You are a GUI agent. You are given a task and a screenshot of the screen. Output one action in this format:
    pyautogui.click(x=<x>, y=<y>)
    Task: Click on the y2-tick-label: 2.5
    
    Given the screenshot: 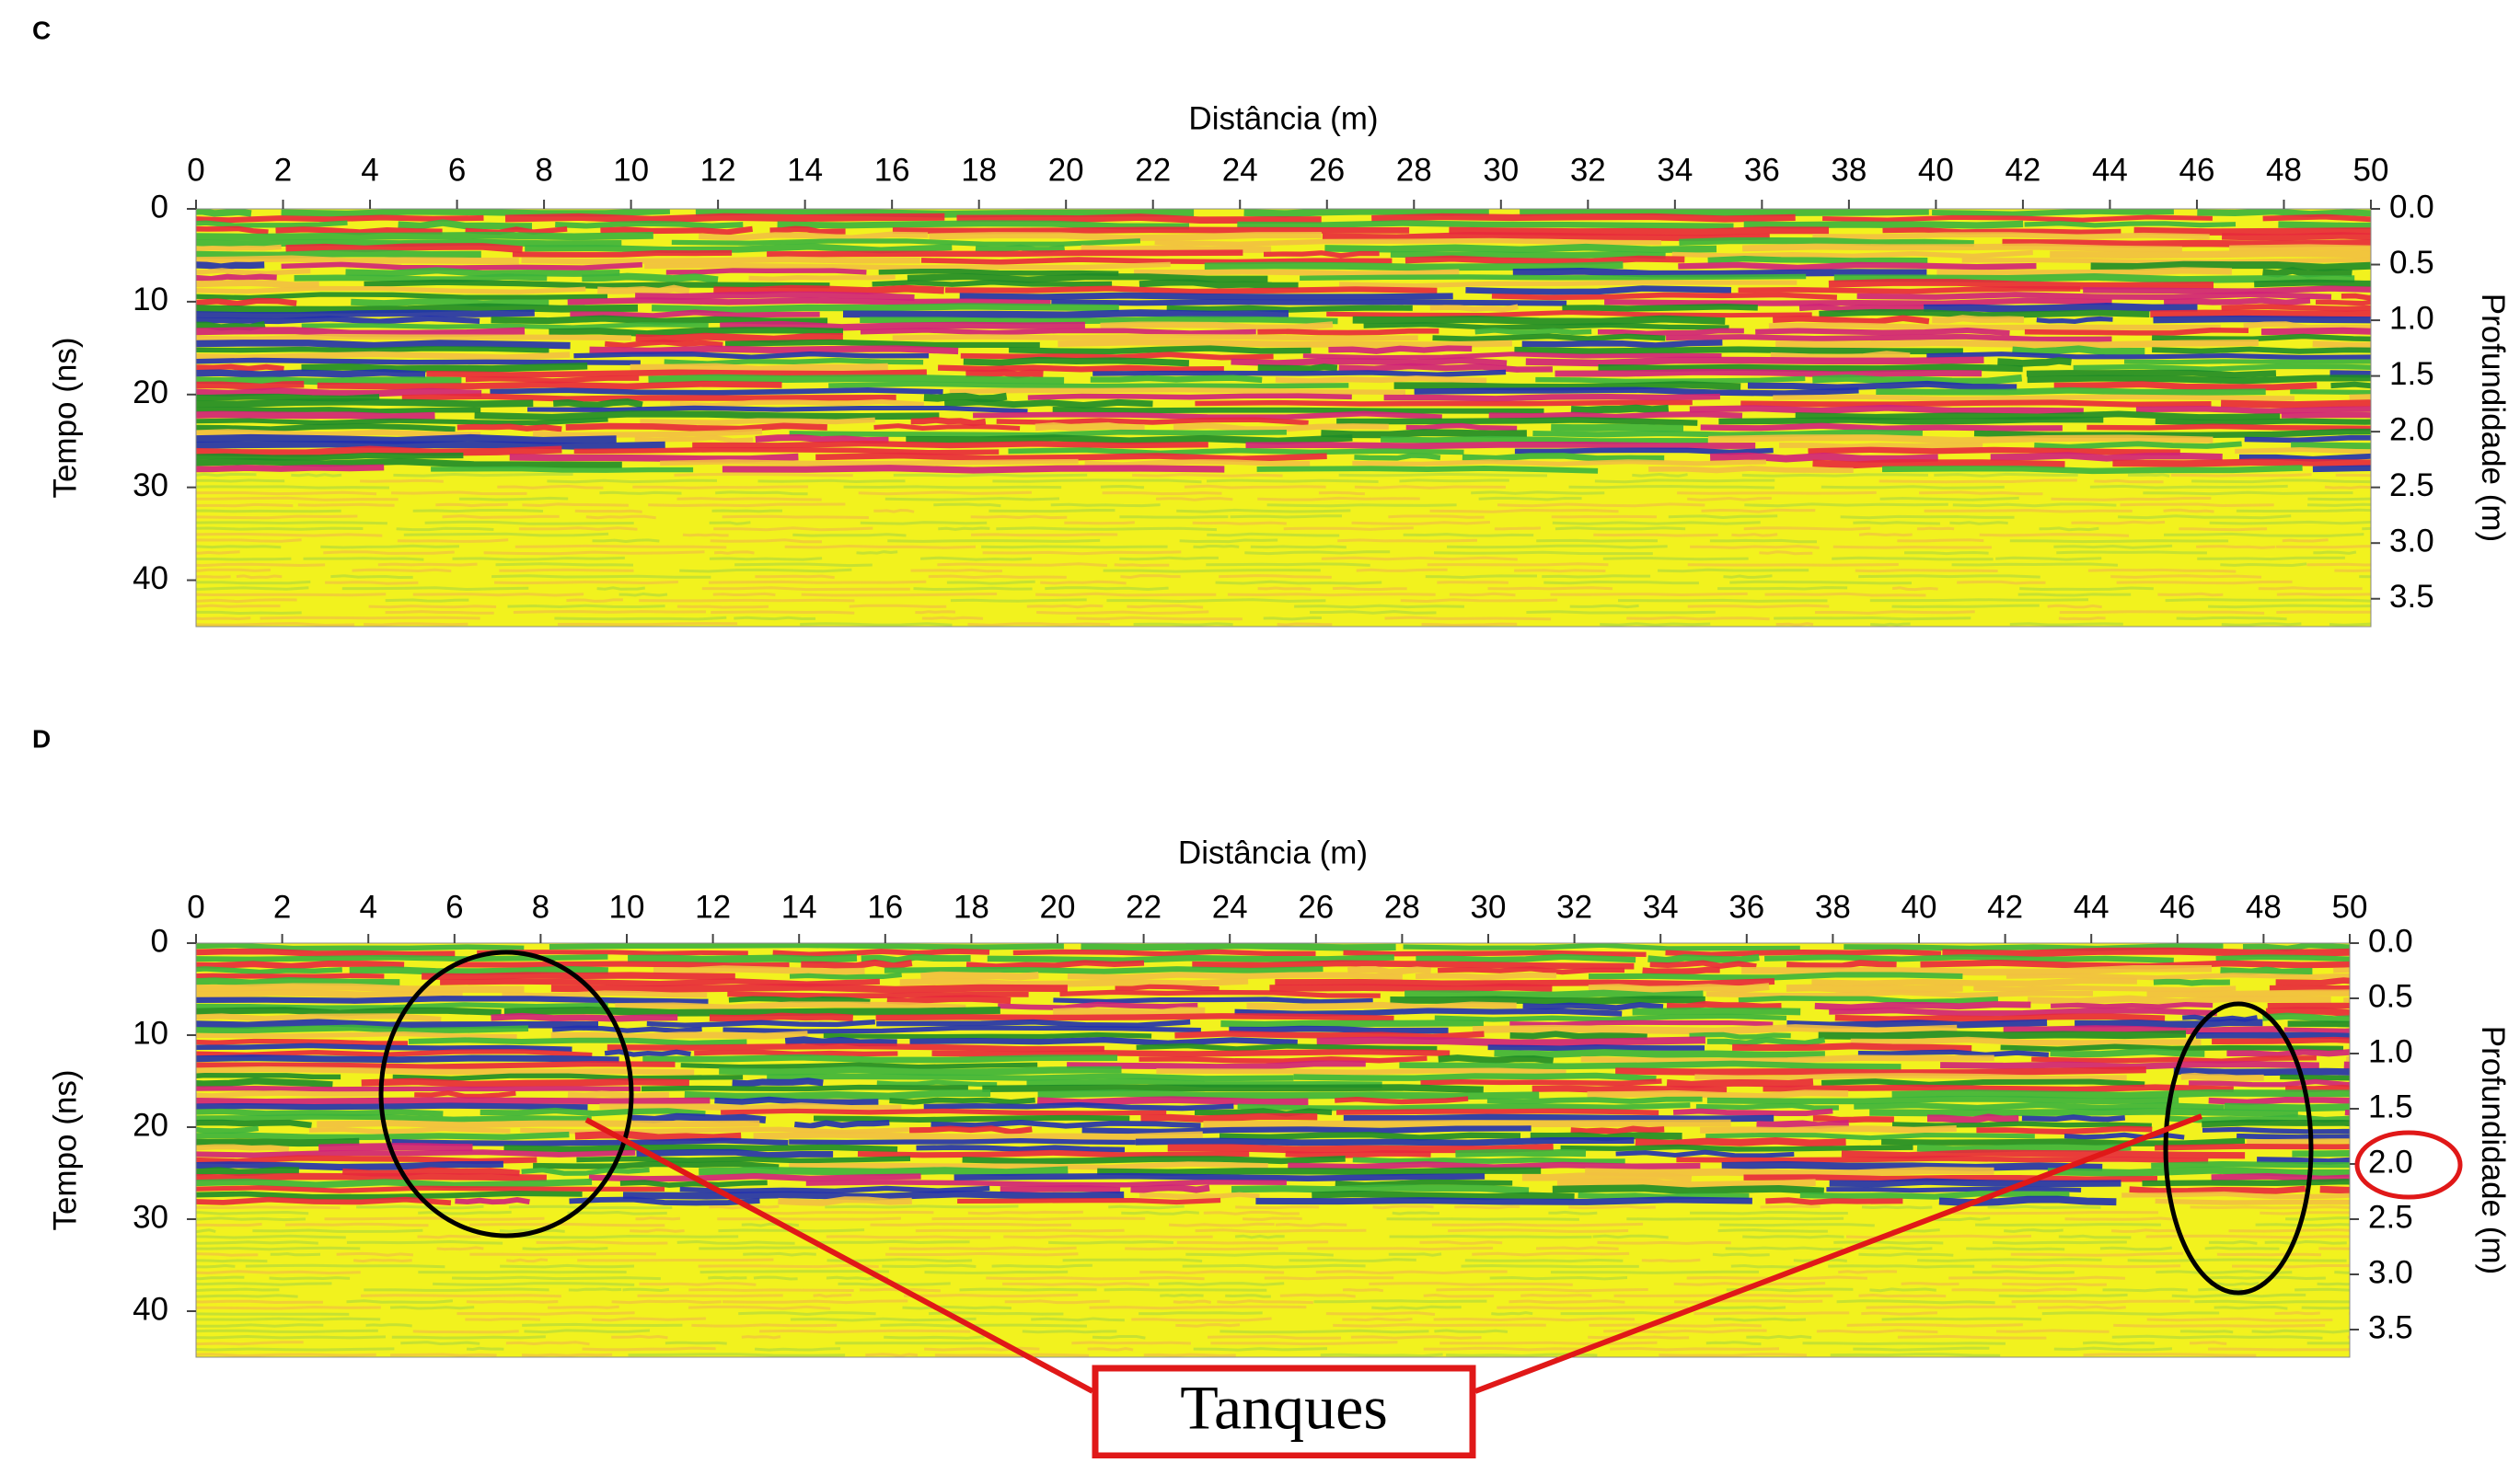 What is the action you would take?
    pyautogui.click(x=2411, y=485)
    